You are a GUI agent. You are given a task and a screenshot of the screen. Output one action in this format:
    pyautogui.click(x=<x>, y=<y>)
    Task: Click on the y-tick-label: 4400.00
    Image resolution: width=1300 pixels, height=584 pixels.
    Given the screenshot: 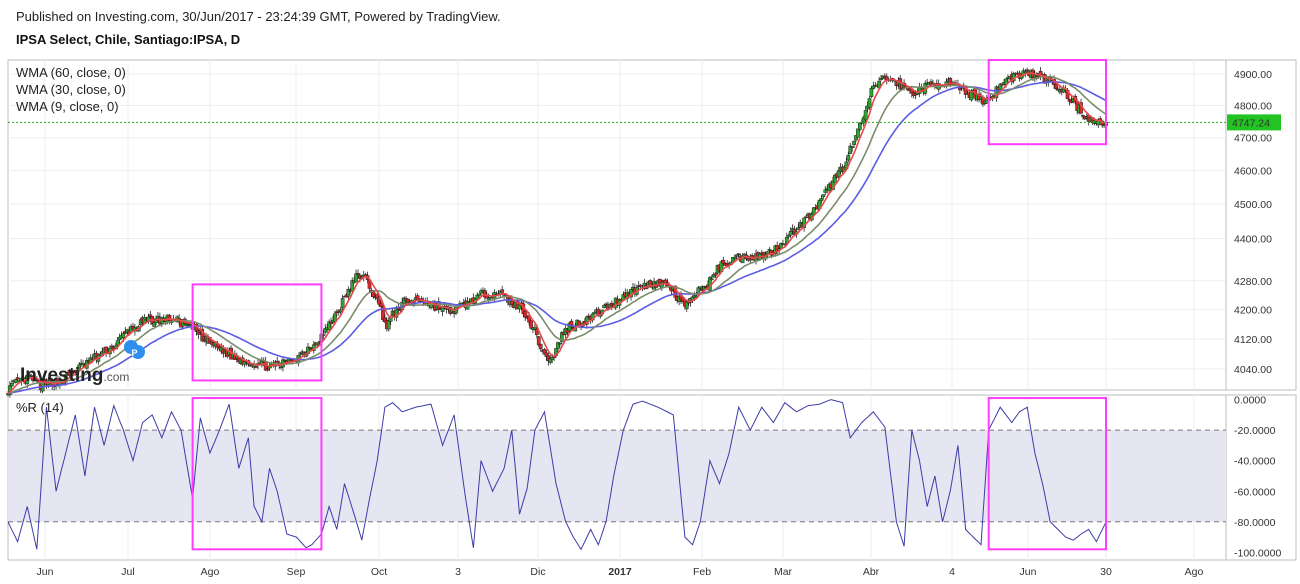 What is the action you would take?
    pyautogui.click(x=1253, y=240)
    